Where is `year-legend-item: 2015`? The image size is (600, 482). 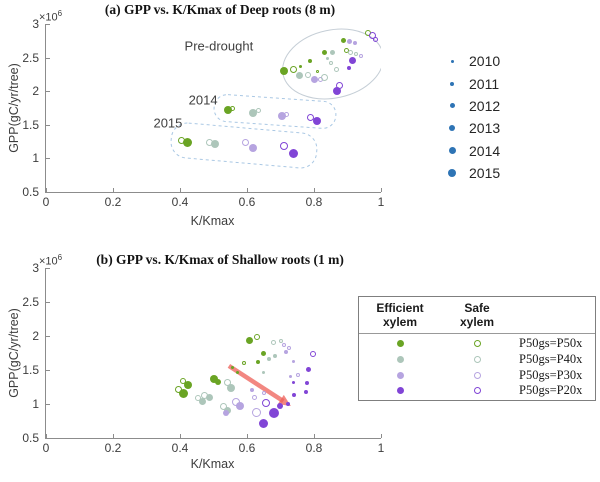 year-legend-item: 2015 is located at coordinates (472, 173).